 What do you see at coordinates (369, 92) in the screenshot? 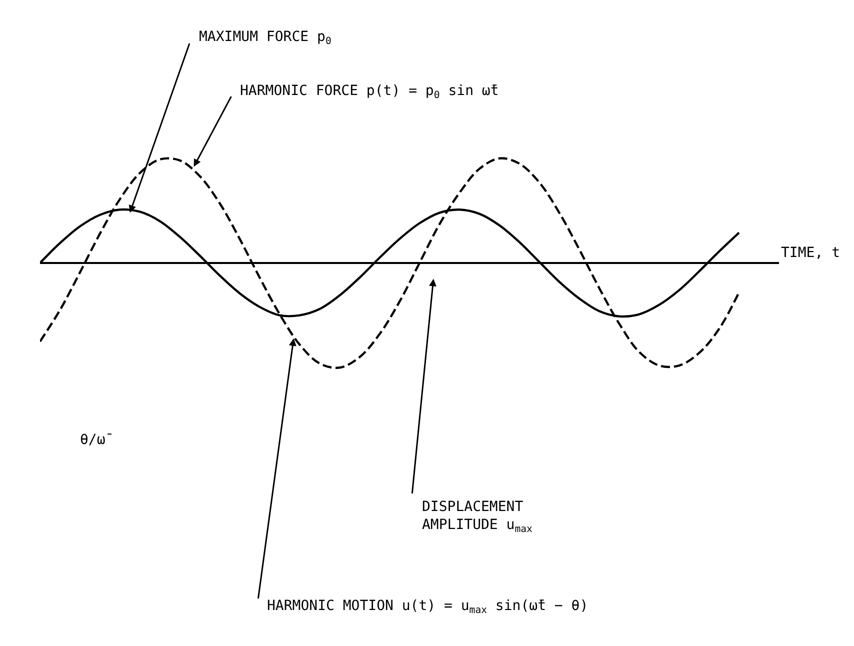
I see `text: HARMONIC FORCE p(t) = p$_{0}$ sin ω̄t` at bounding box center [369, 92].